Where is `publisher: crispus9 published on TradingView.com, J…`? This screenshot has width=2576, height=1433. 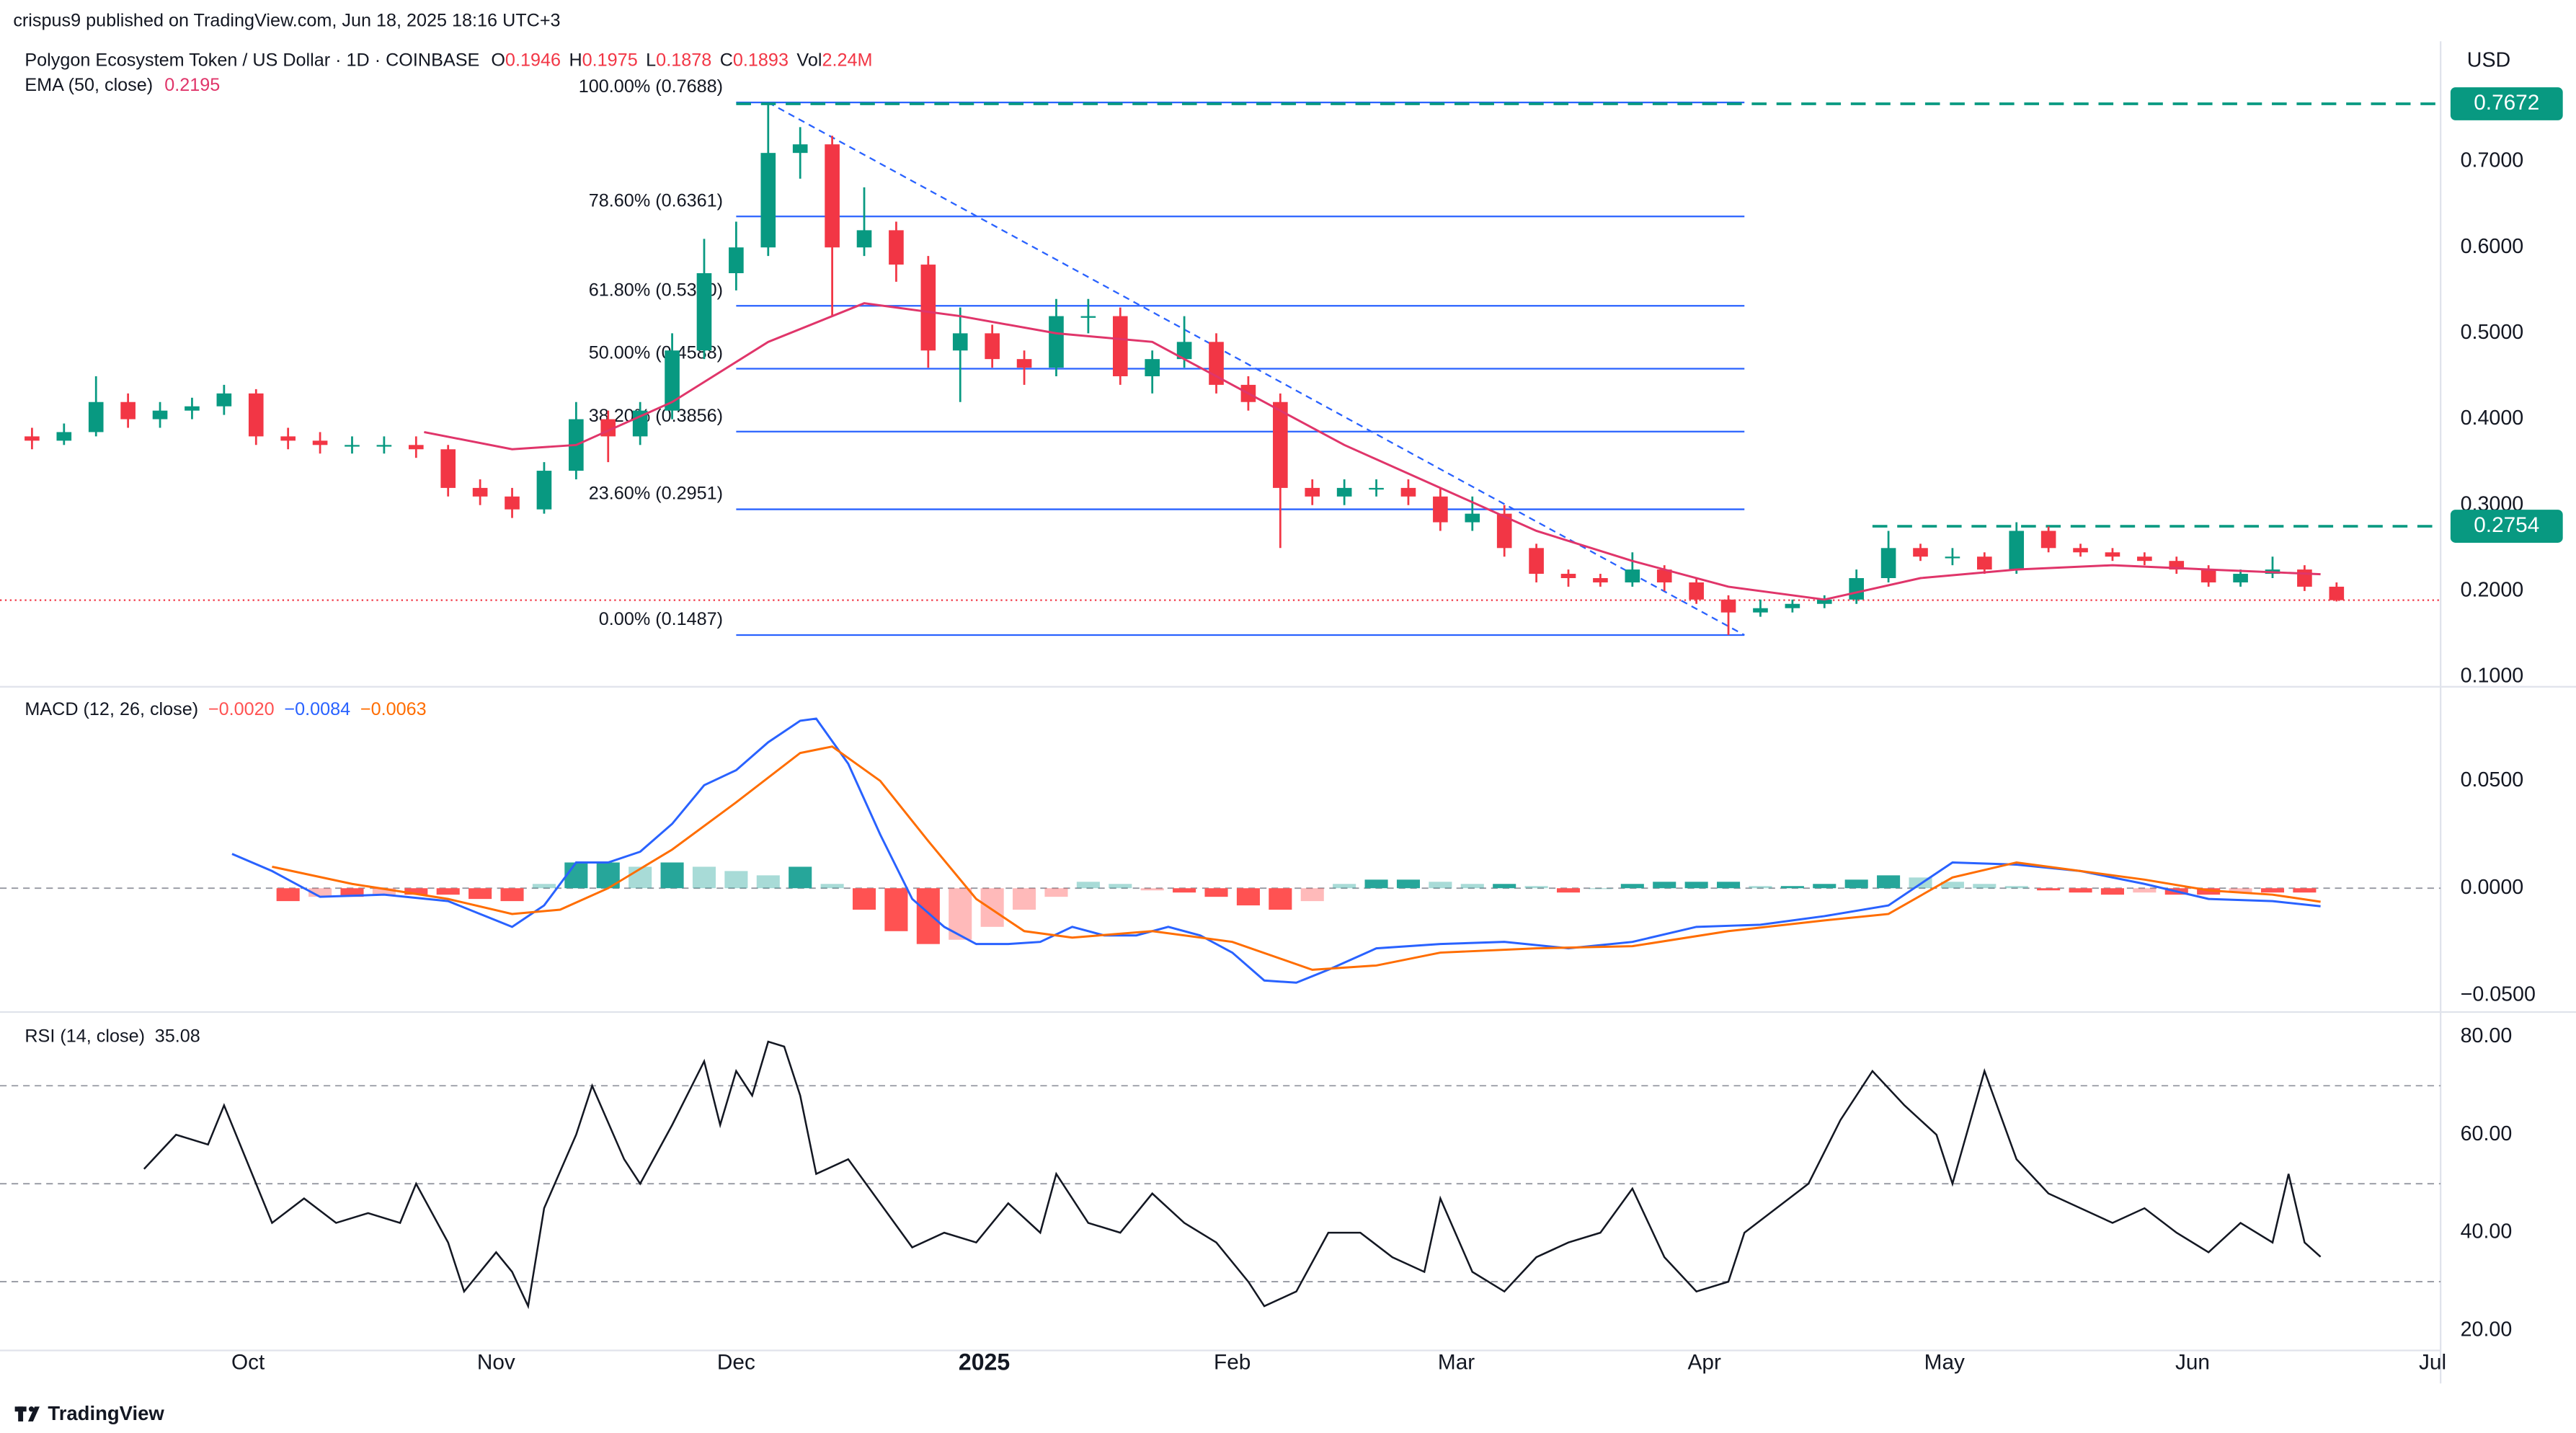 publisher: crispus9 published on TradingView.com, J… is located at coordinates (286, 20).